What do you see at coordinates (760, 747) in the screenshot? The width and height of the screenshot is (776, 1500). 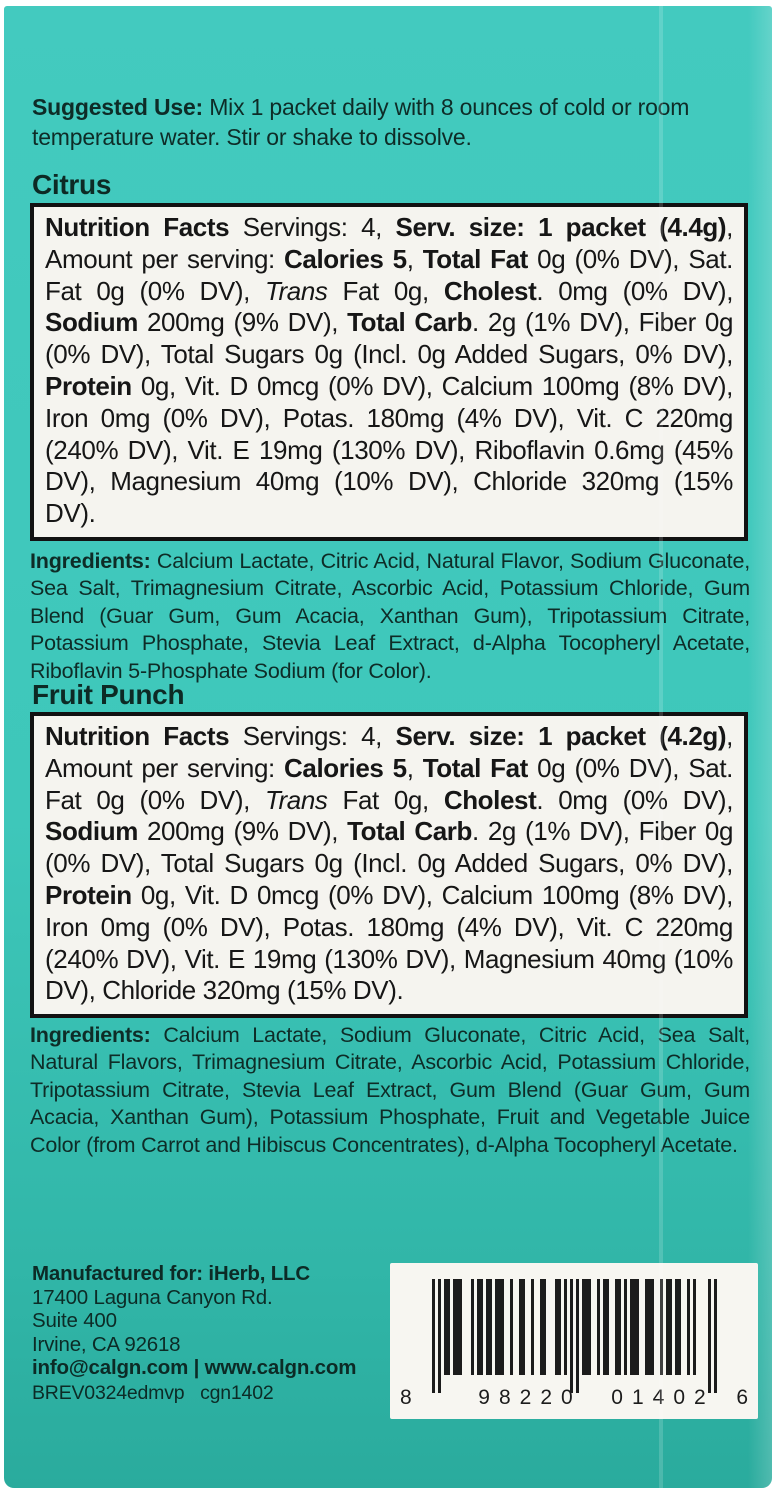 I see `box-edge-highlight` at bounding box center [760, 747].